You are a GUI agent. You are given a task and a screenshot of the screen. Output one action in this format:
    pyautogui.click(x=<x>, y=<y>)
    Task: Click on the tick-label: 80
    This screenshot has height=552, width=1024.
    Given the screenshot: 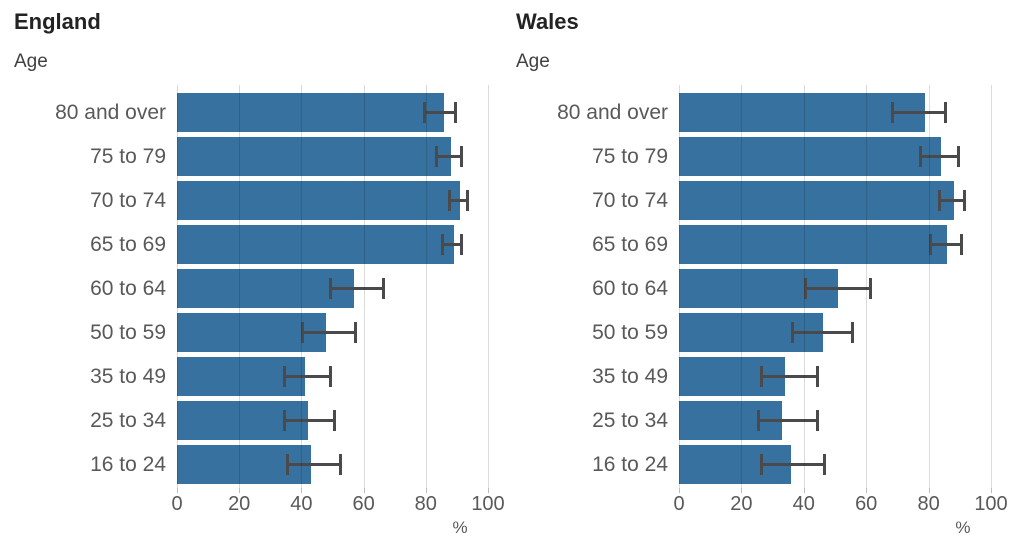 What is the action you would take?
    pyautogui.click(x=425, y=504)
    